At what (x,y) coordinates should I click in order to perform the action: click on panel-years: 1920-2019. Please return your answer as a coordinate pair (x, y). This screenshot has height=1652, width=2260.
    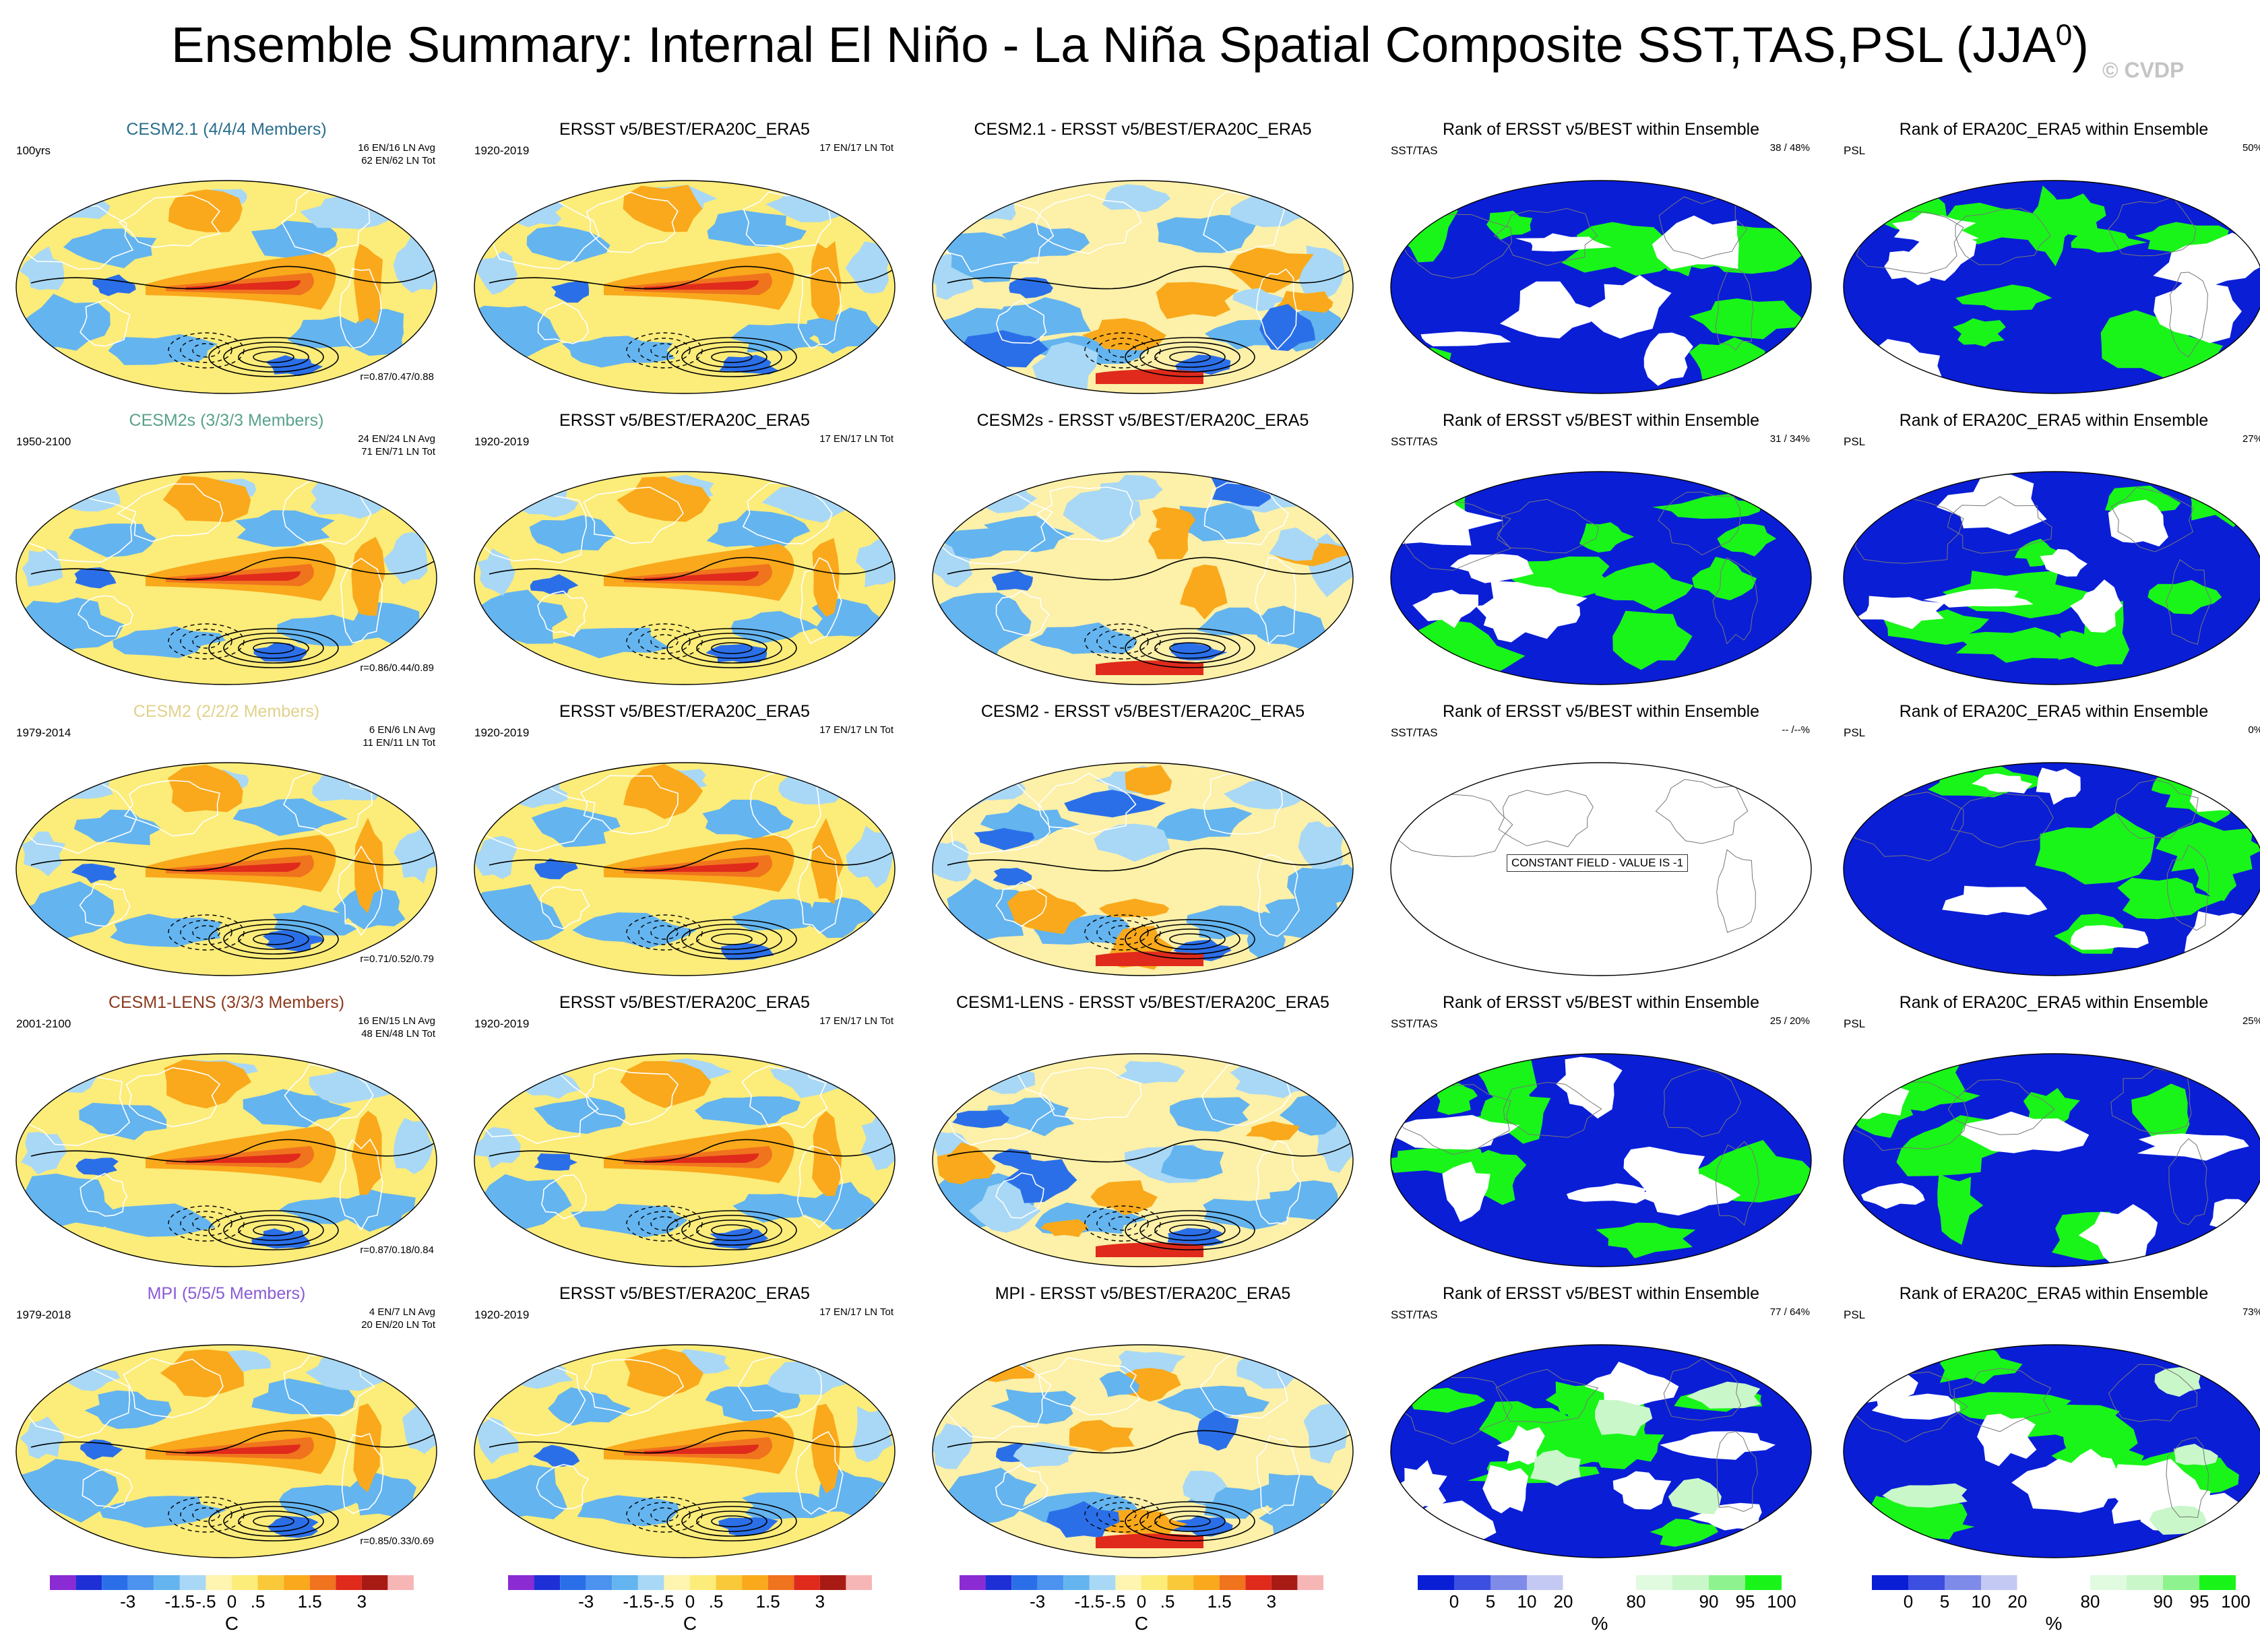
    Looking at the image, I should click on (502, 441).